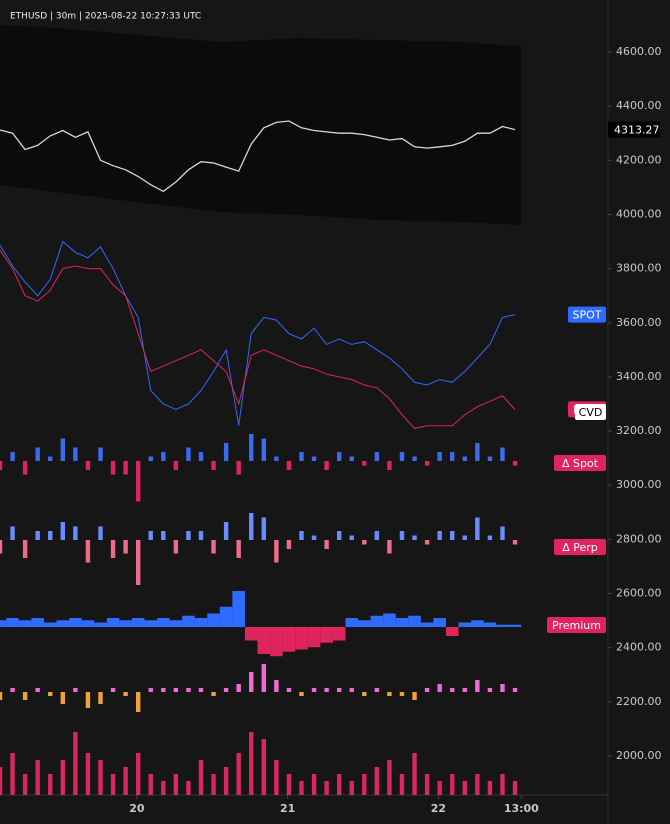 The width and height of the screenshot is (670, 824). What do you see at coordinates (105, 17) in the screenshot?
I see `header-title: ETHUSD | 30m | 2025-08-22 10:27:33 UTC` at bounding box center [105, 17].